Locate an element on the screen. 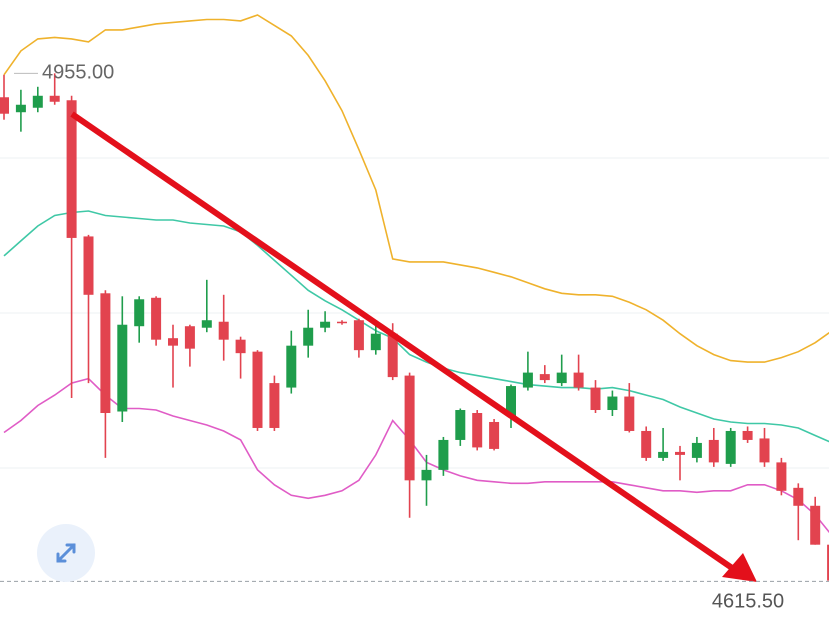 This screenshot has width=829, height=624. last-price-bg is located at coordinates (748, 603).